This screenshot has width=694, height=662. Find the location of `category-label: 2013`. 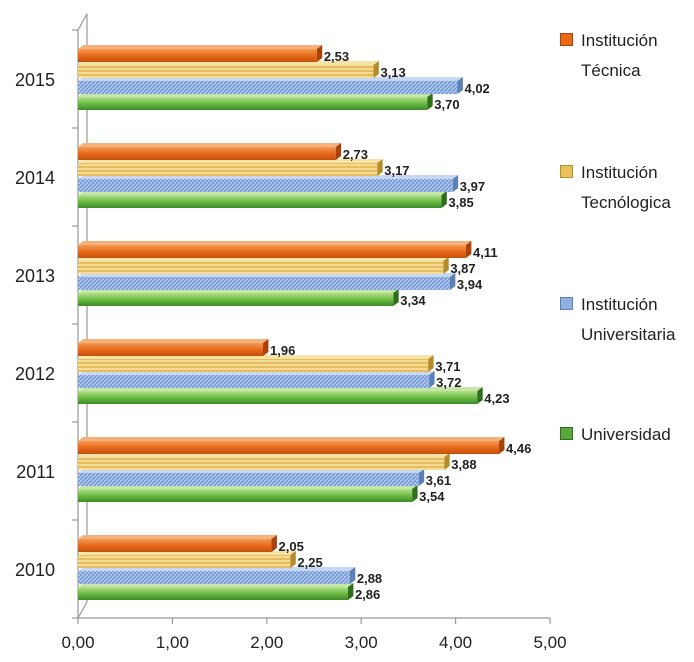

category-label: 2013 is located at coordinates (35, 276).